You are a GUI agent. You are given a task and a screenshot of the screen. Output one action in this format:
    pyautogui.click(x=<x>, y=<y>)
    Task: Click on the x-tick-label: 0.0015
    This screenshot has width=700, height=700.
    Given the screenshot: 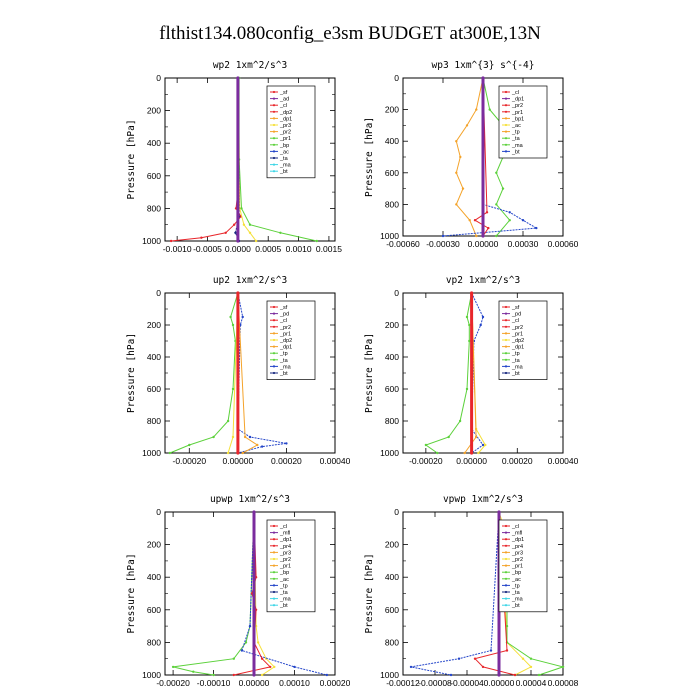 What is the action you would take?
    pyautogui.click(x=329, y=249)
    